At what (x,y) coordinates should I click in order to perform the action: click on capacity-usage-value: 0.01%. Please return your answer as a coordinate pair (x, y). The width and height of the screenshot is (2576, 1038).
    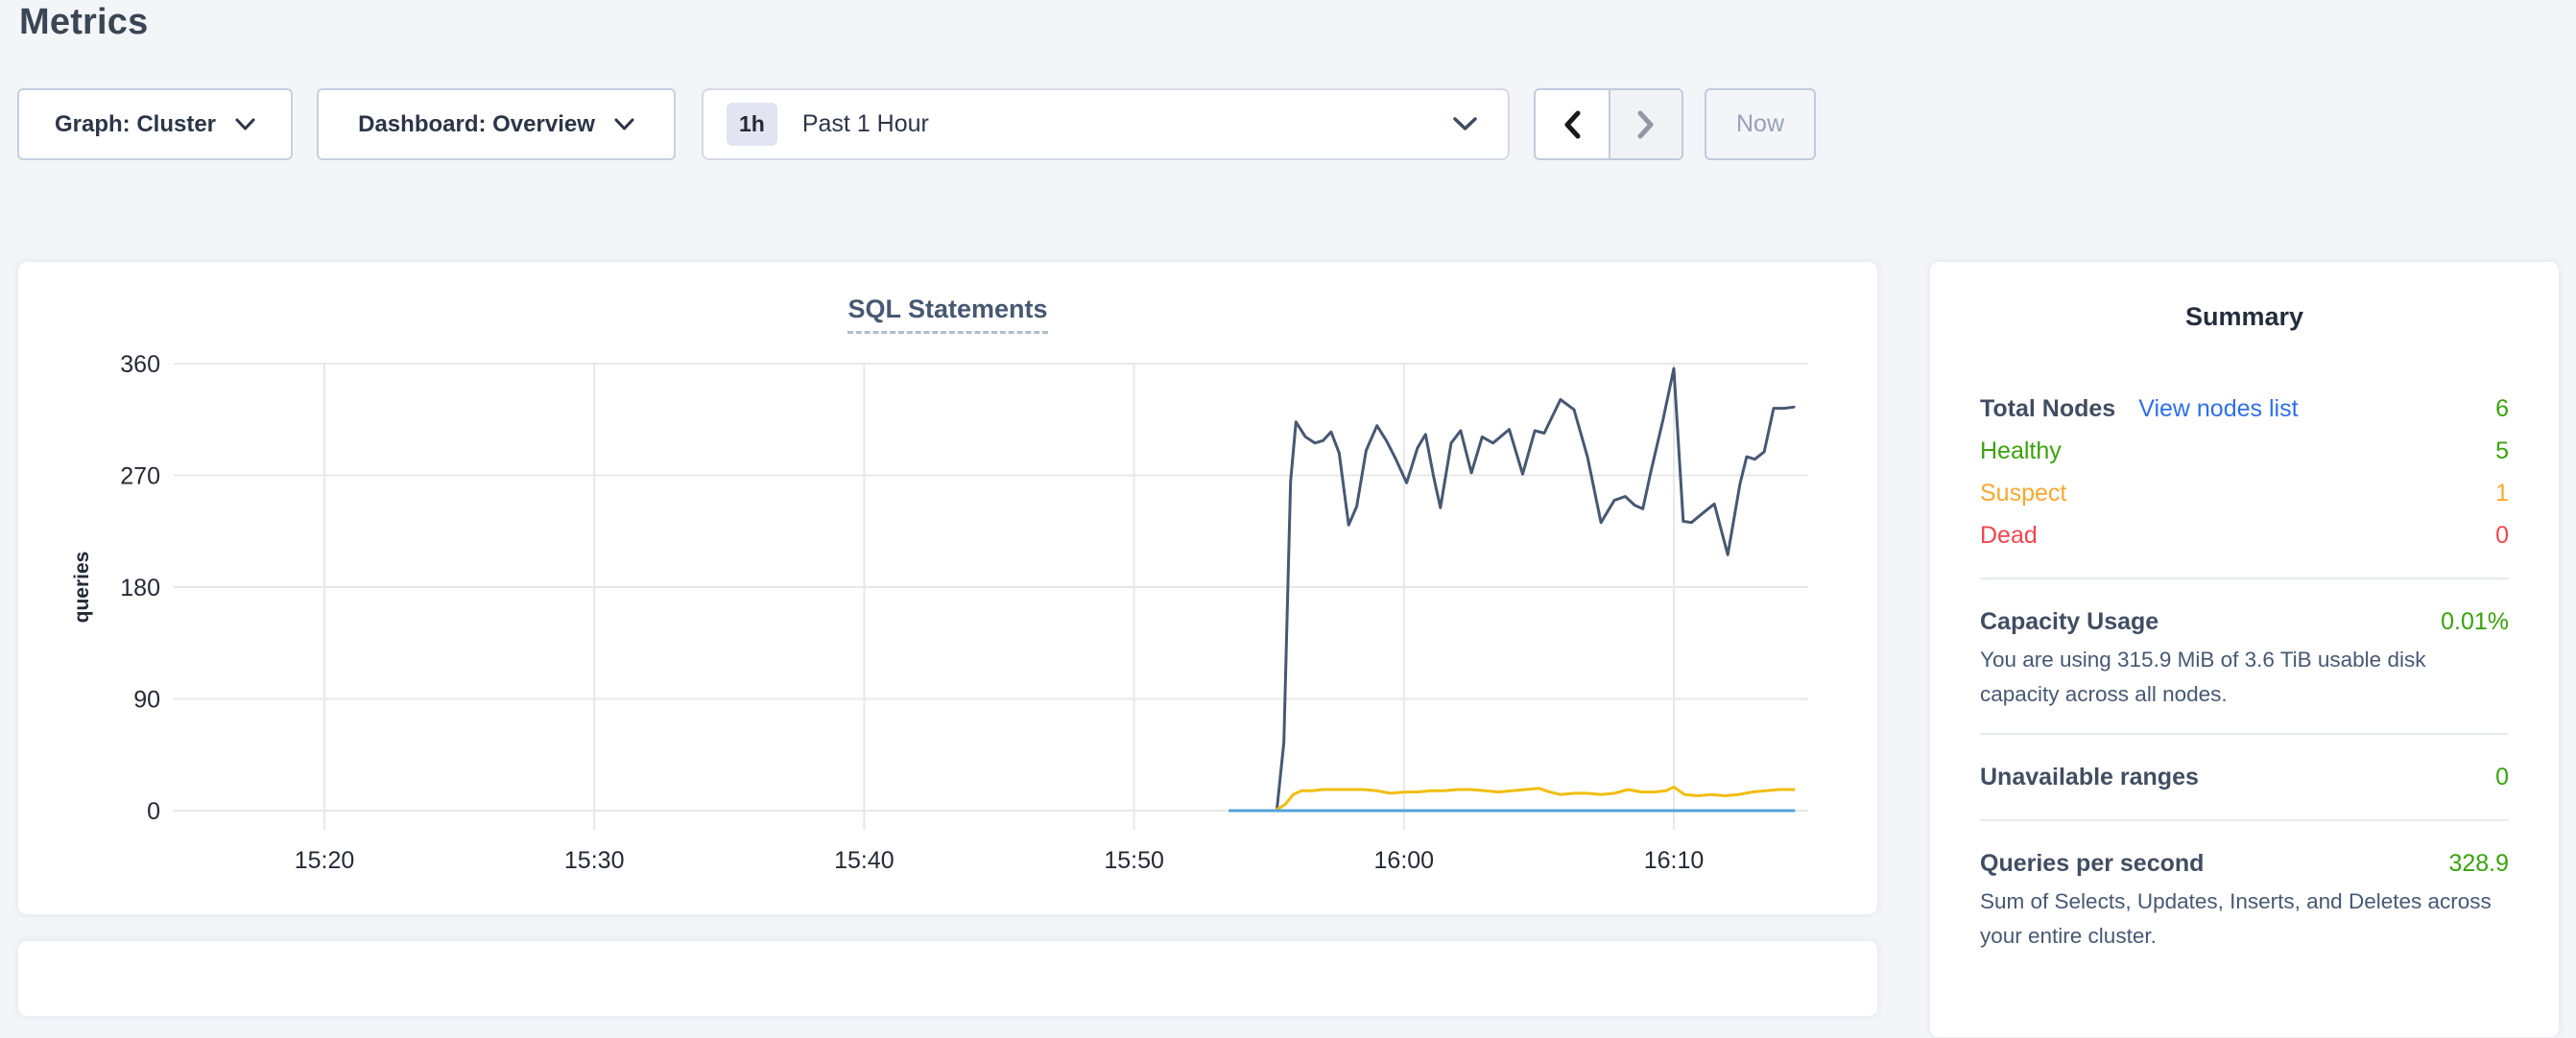
    Looking at the image, I should click on (2475, 621).